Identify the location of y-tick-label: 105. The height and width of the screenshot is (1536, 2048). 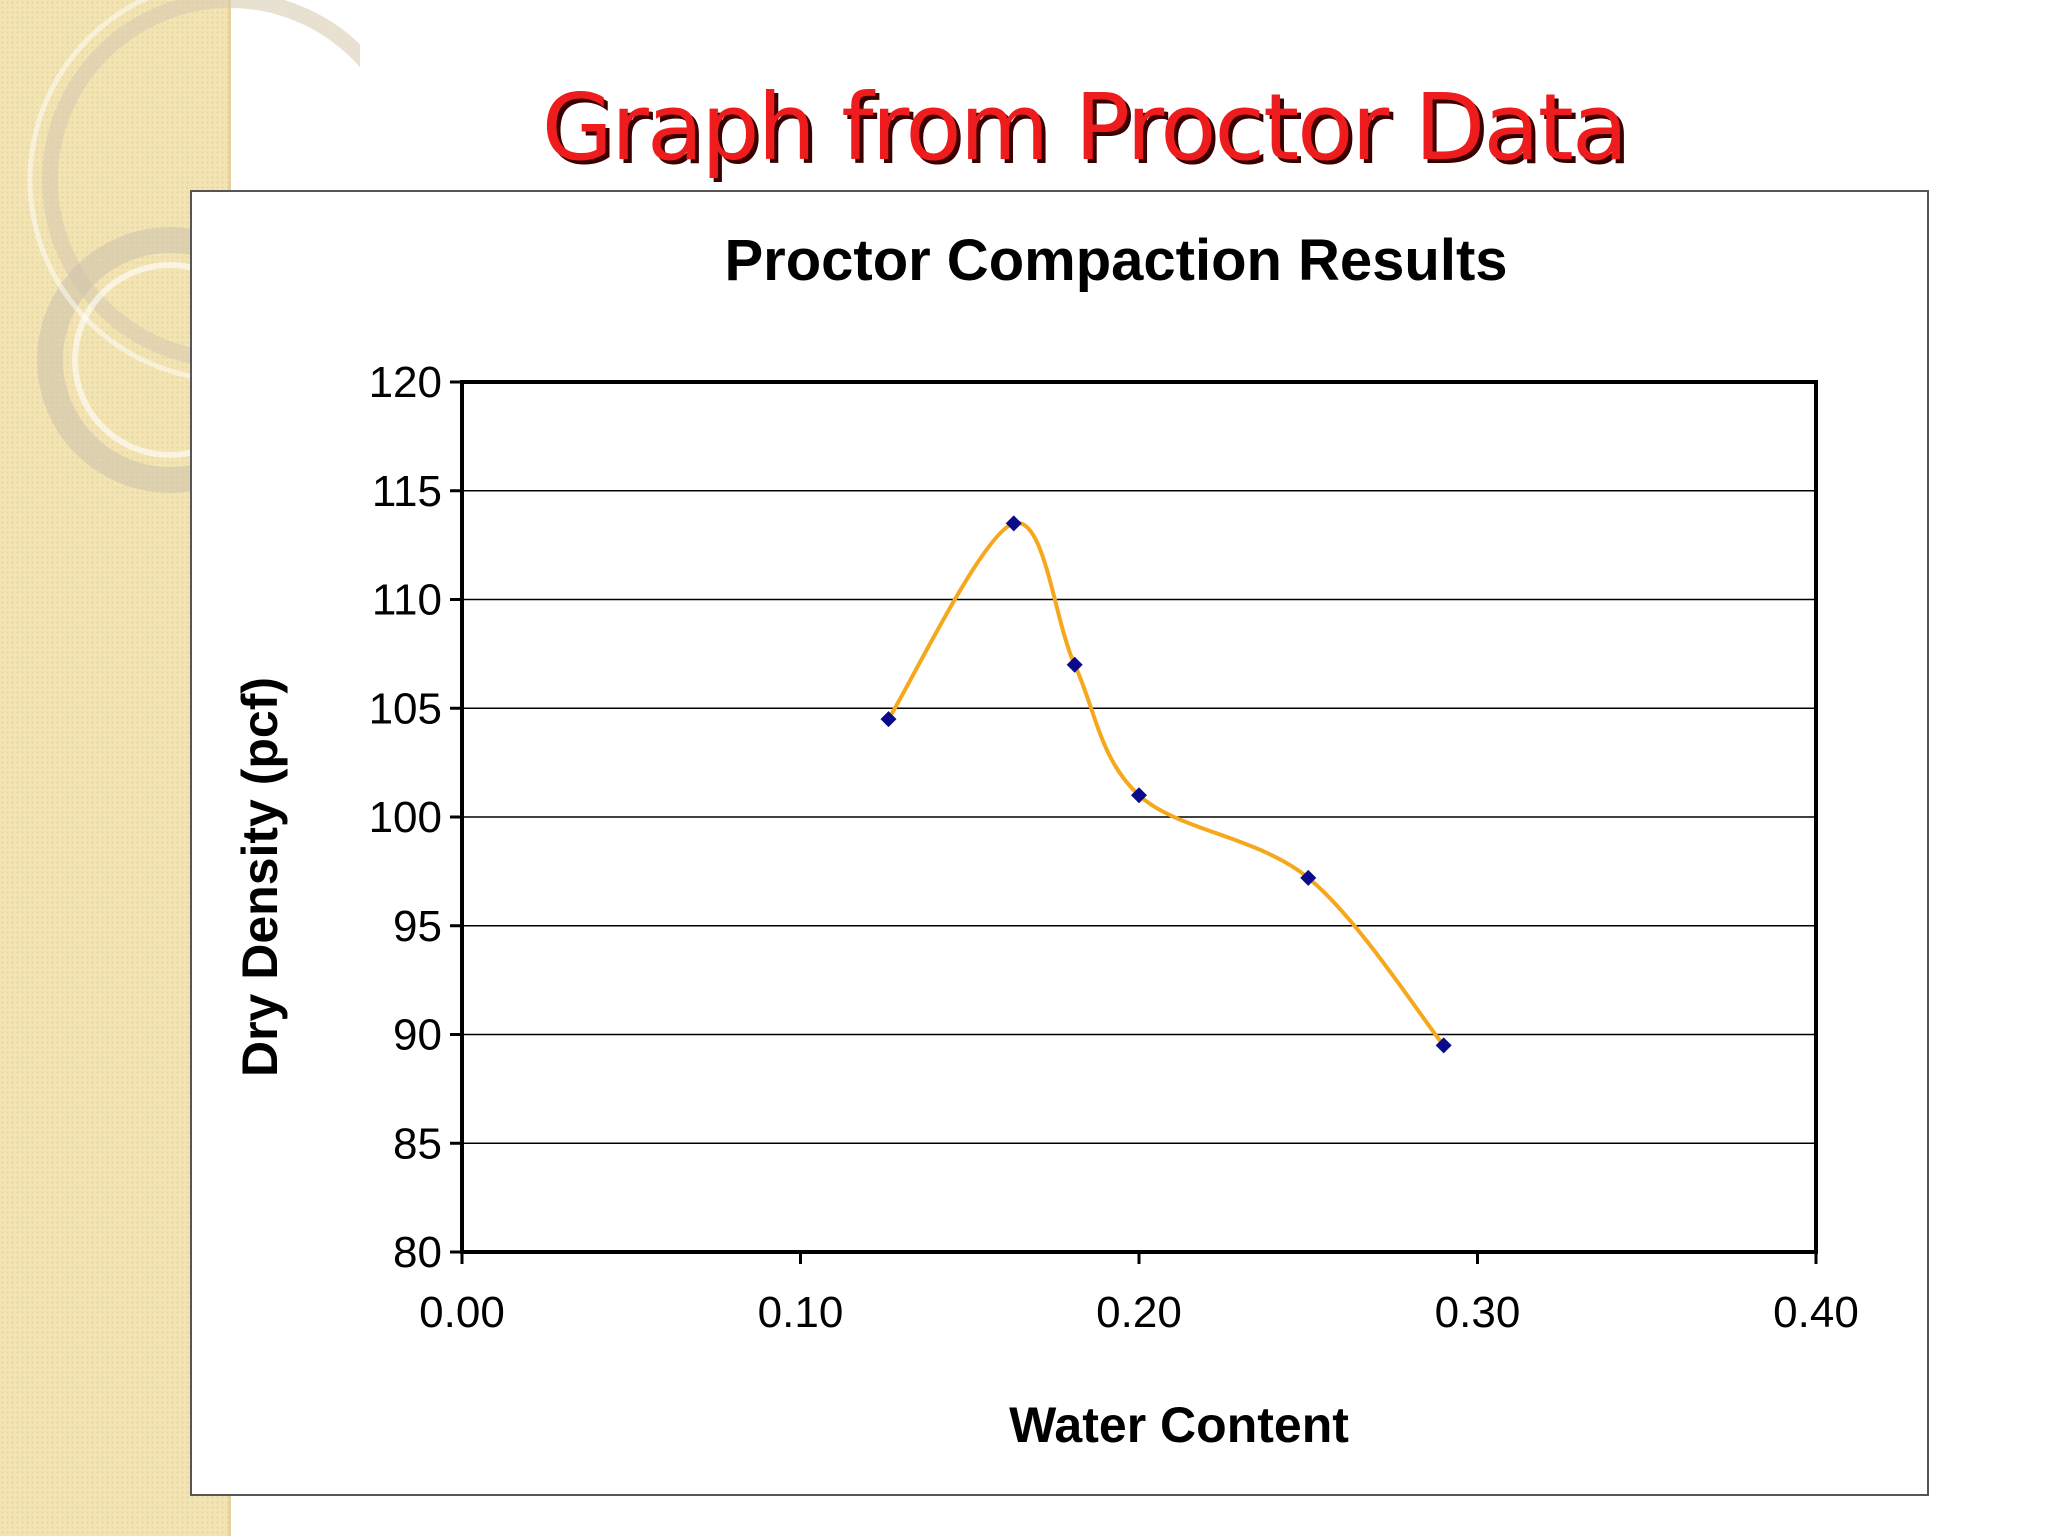
(405, 708).